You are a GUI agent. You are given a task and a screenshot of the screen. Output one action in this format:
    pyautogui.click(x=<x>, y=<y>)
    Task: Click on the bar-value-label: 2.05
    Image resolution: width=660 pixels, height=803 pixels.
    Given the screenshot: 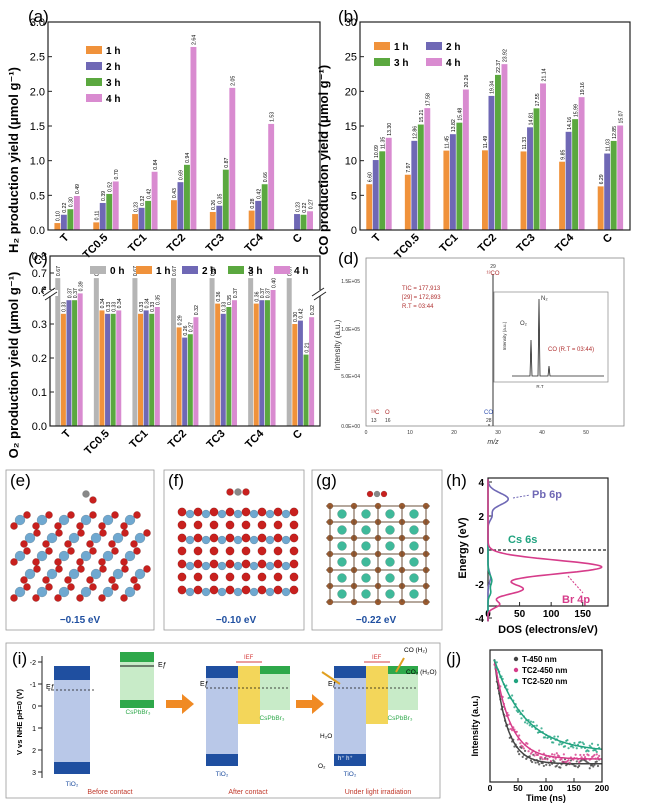 What is the action you would take?
    pyautogui.click(x=234, y=81)
    